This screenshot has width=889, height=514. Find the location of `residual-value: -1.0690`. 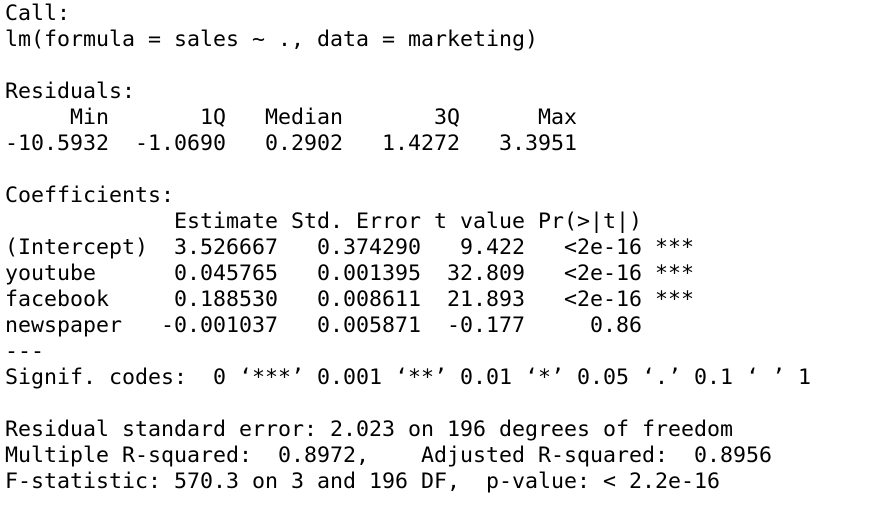

residual-value: -1.0690 is located at coordinates (180, 143).